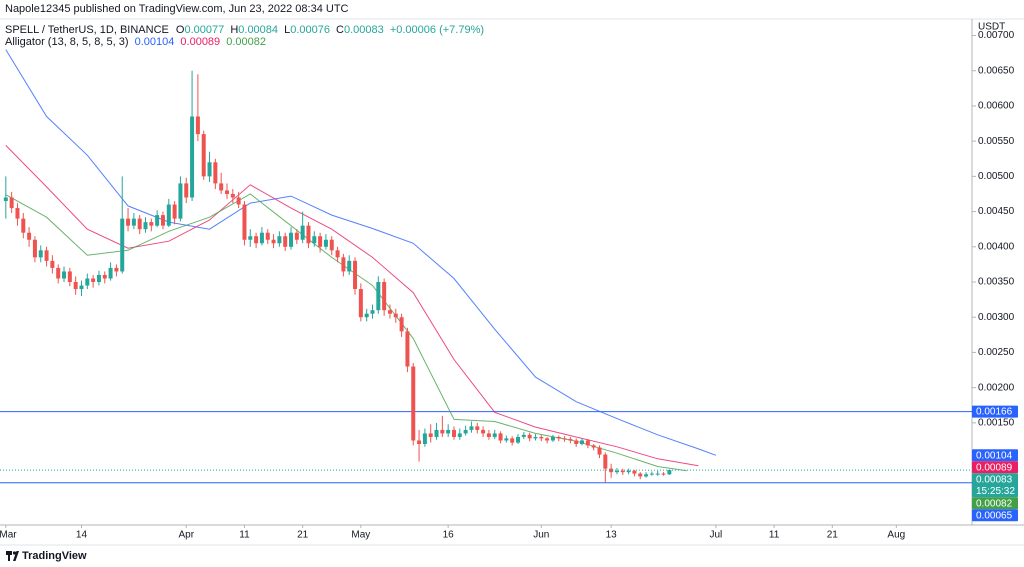  I want to click on currency-label: USDT, so click(991, 27).